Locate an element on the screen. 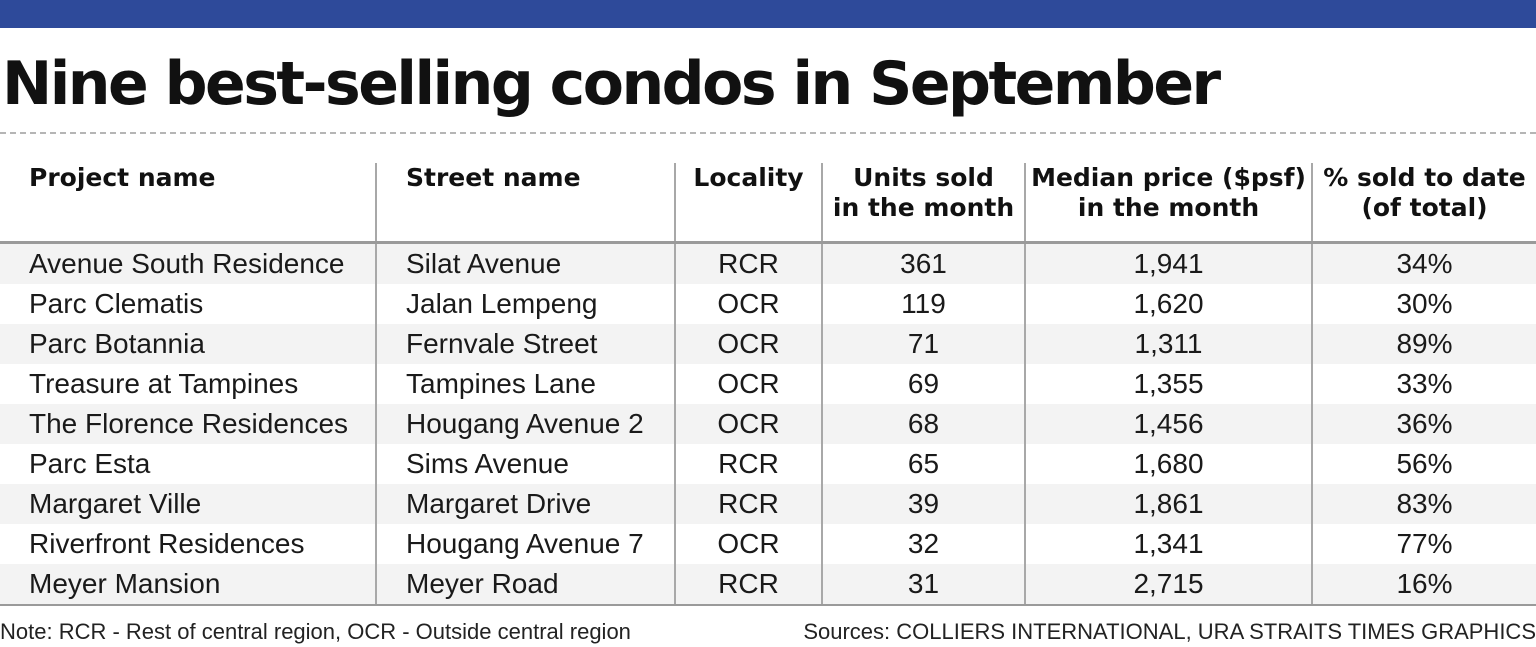 This screenshot has width=1536, height=647. cell-street-name: Margaret Drive is located at coordinates (526, 504).